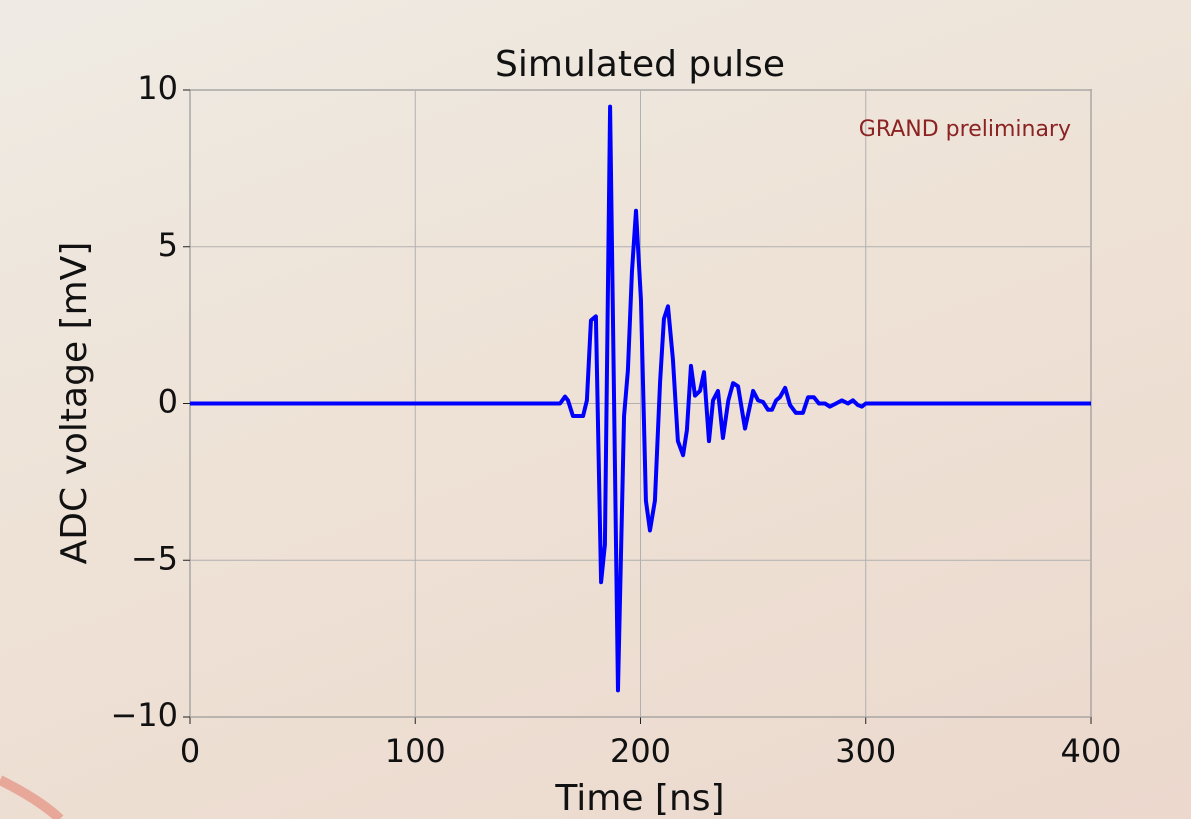 This screenshot has height=819, width=1191. Describe the element at coordinates (639, 798) in the screenshot. I see `x-axis-label: Time [ns]` at that location.